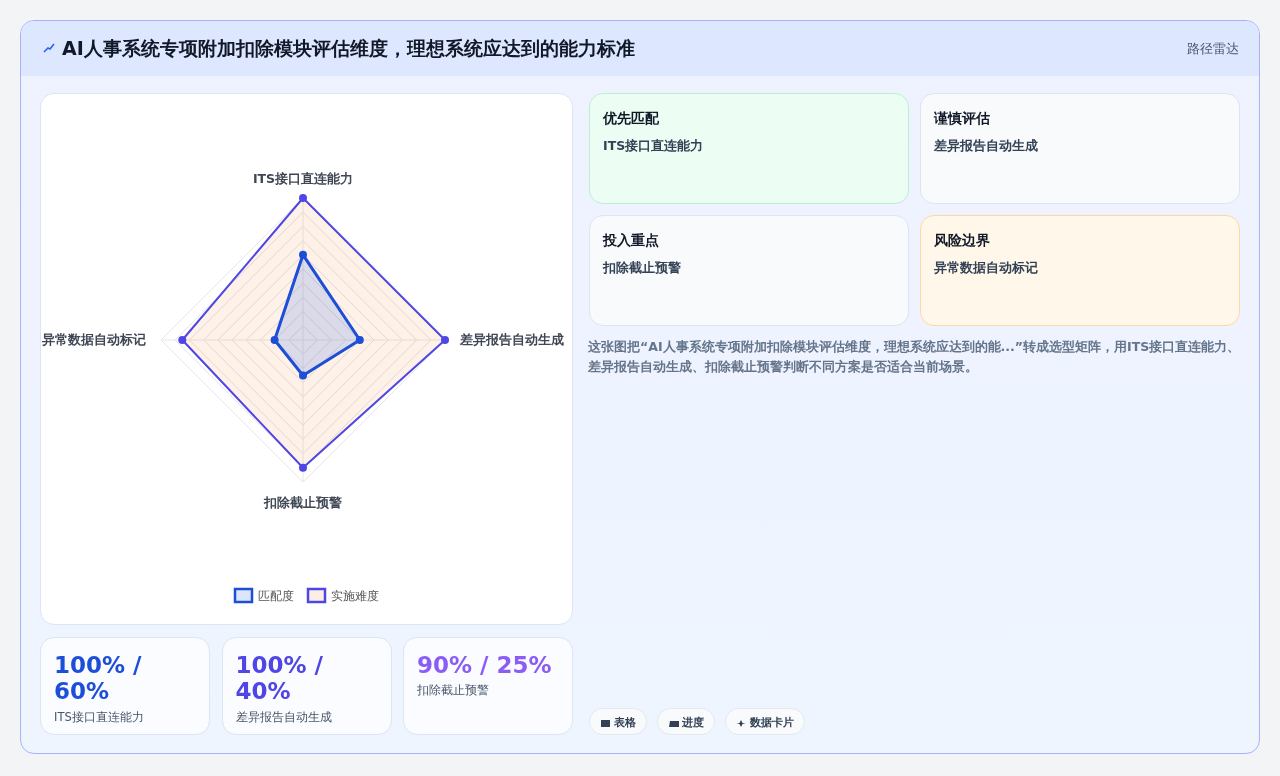 Image resolution: width=1280 pixels, height=776 pixels. I want to click on text: 100% / 40%, so click(279, 678).